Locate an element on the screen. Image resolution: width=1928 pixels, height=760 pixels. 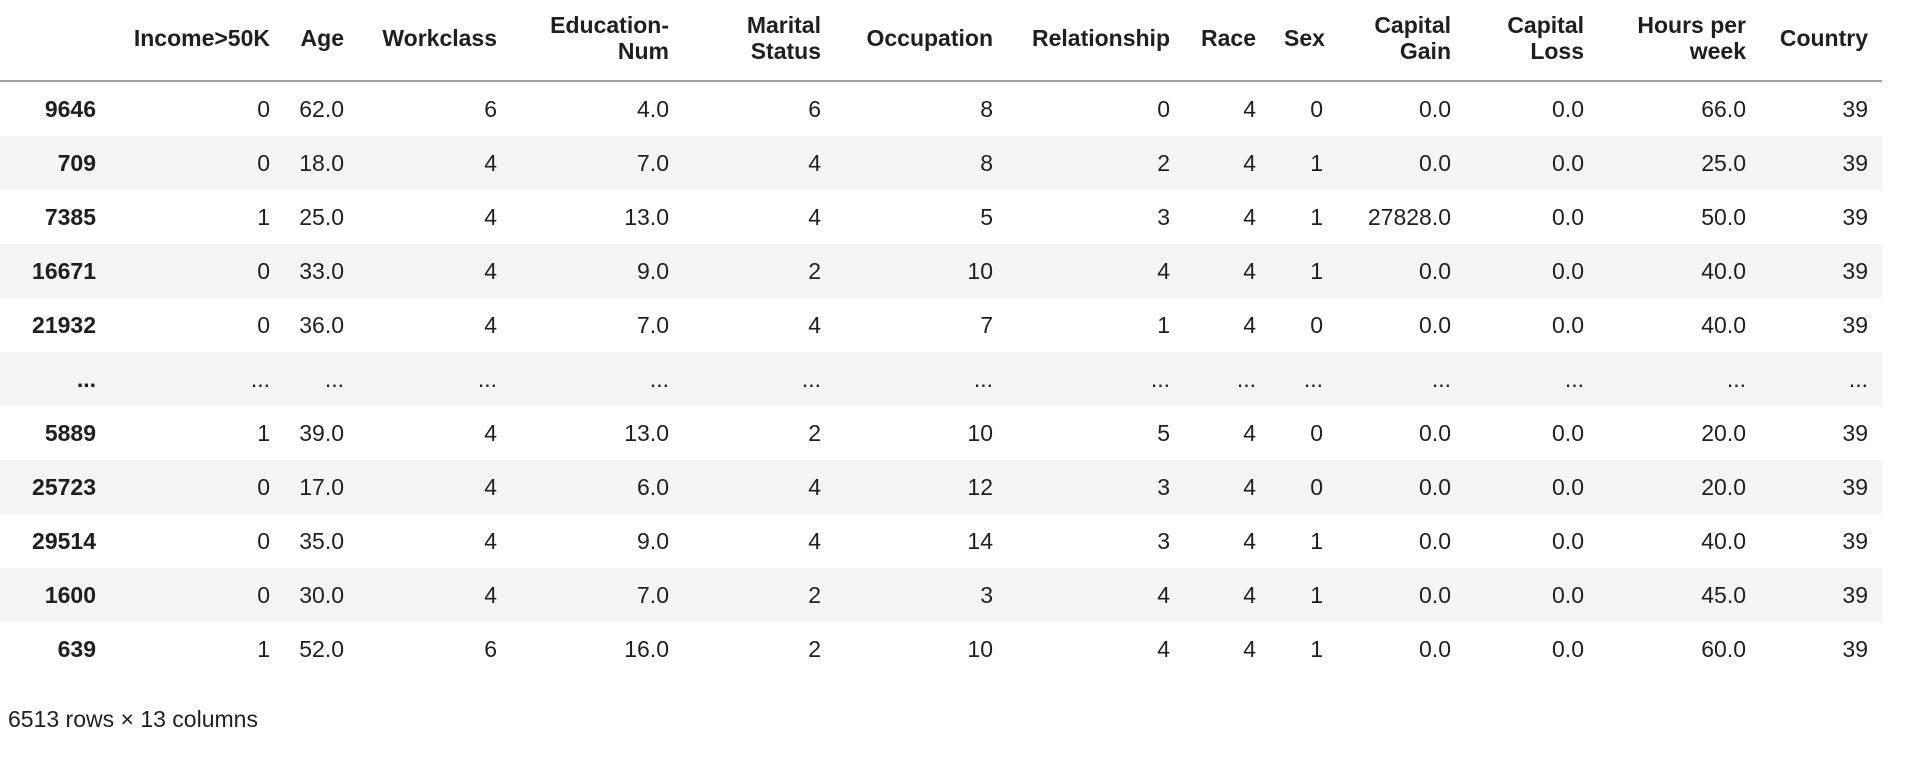
cell: 17.0 is located at coordinates (321, 487).